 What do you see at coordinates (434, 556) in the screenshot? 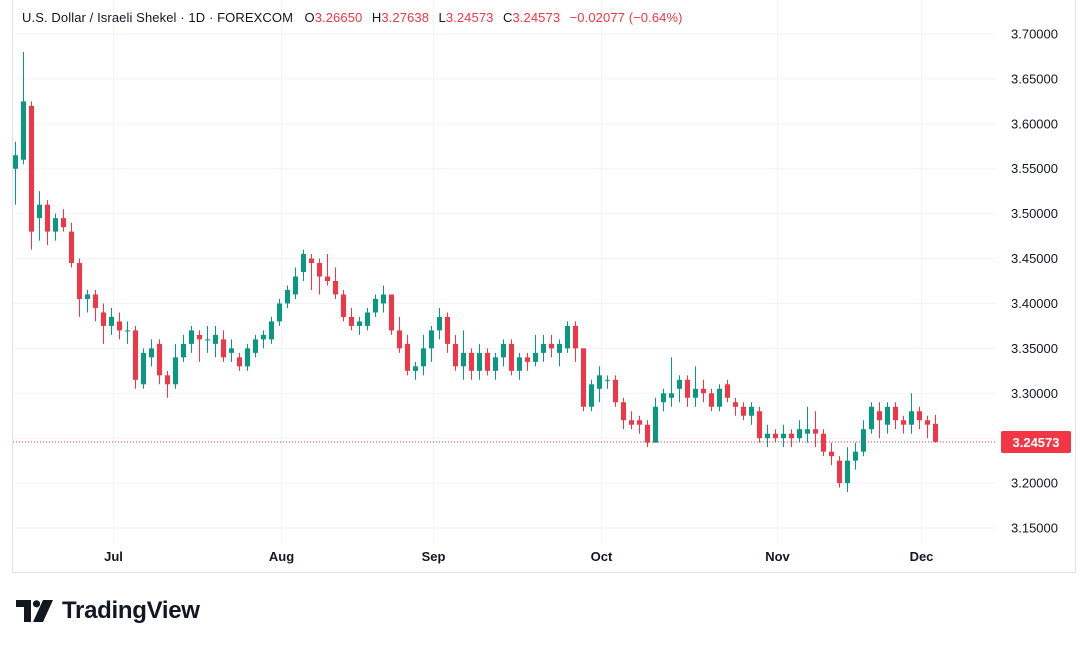
I see `x-tick-label: Sep` at bounding box center [434, 556].